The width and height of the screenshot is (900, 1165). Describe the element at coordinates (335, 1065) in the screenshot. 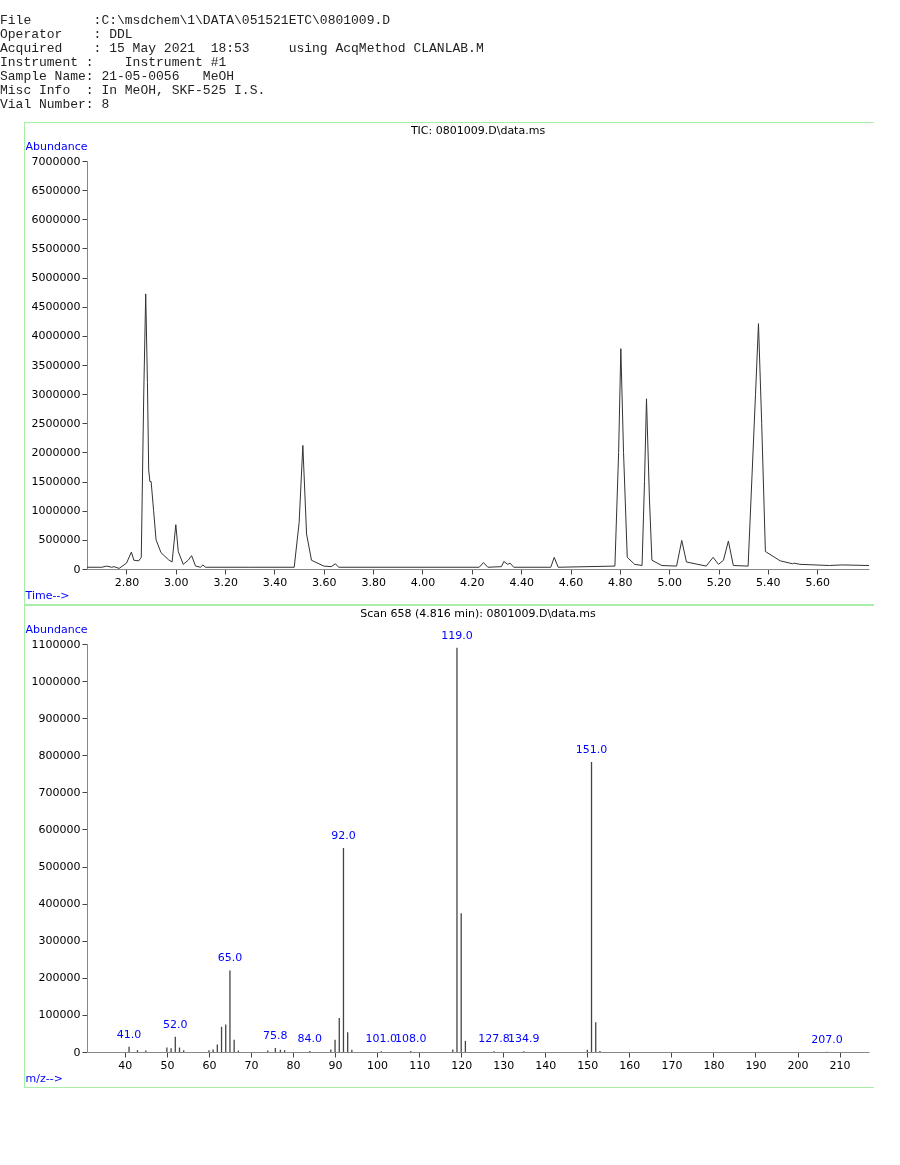

I see `x-tick-label: 90` at that location.